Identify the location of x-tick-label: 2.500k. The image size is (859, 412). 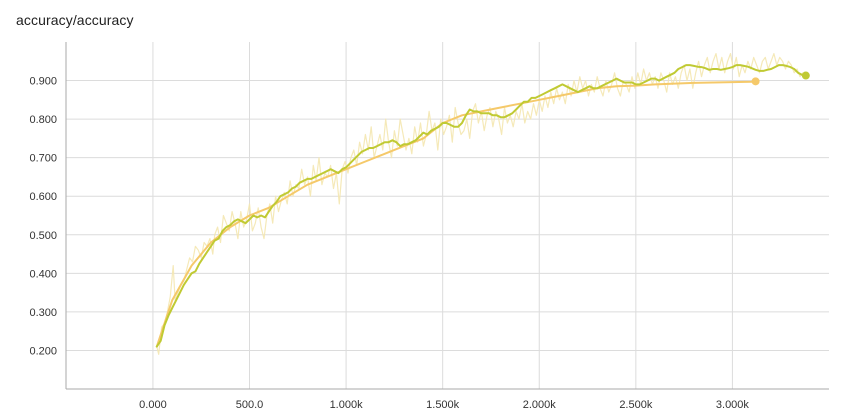
(636, 405).